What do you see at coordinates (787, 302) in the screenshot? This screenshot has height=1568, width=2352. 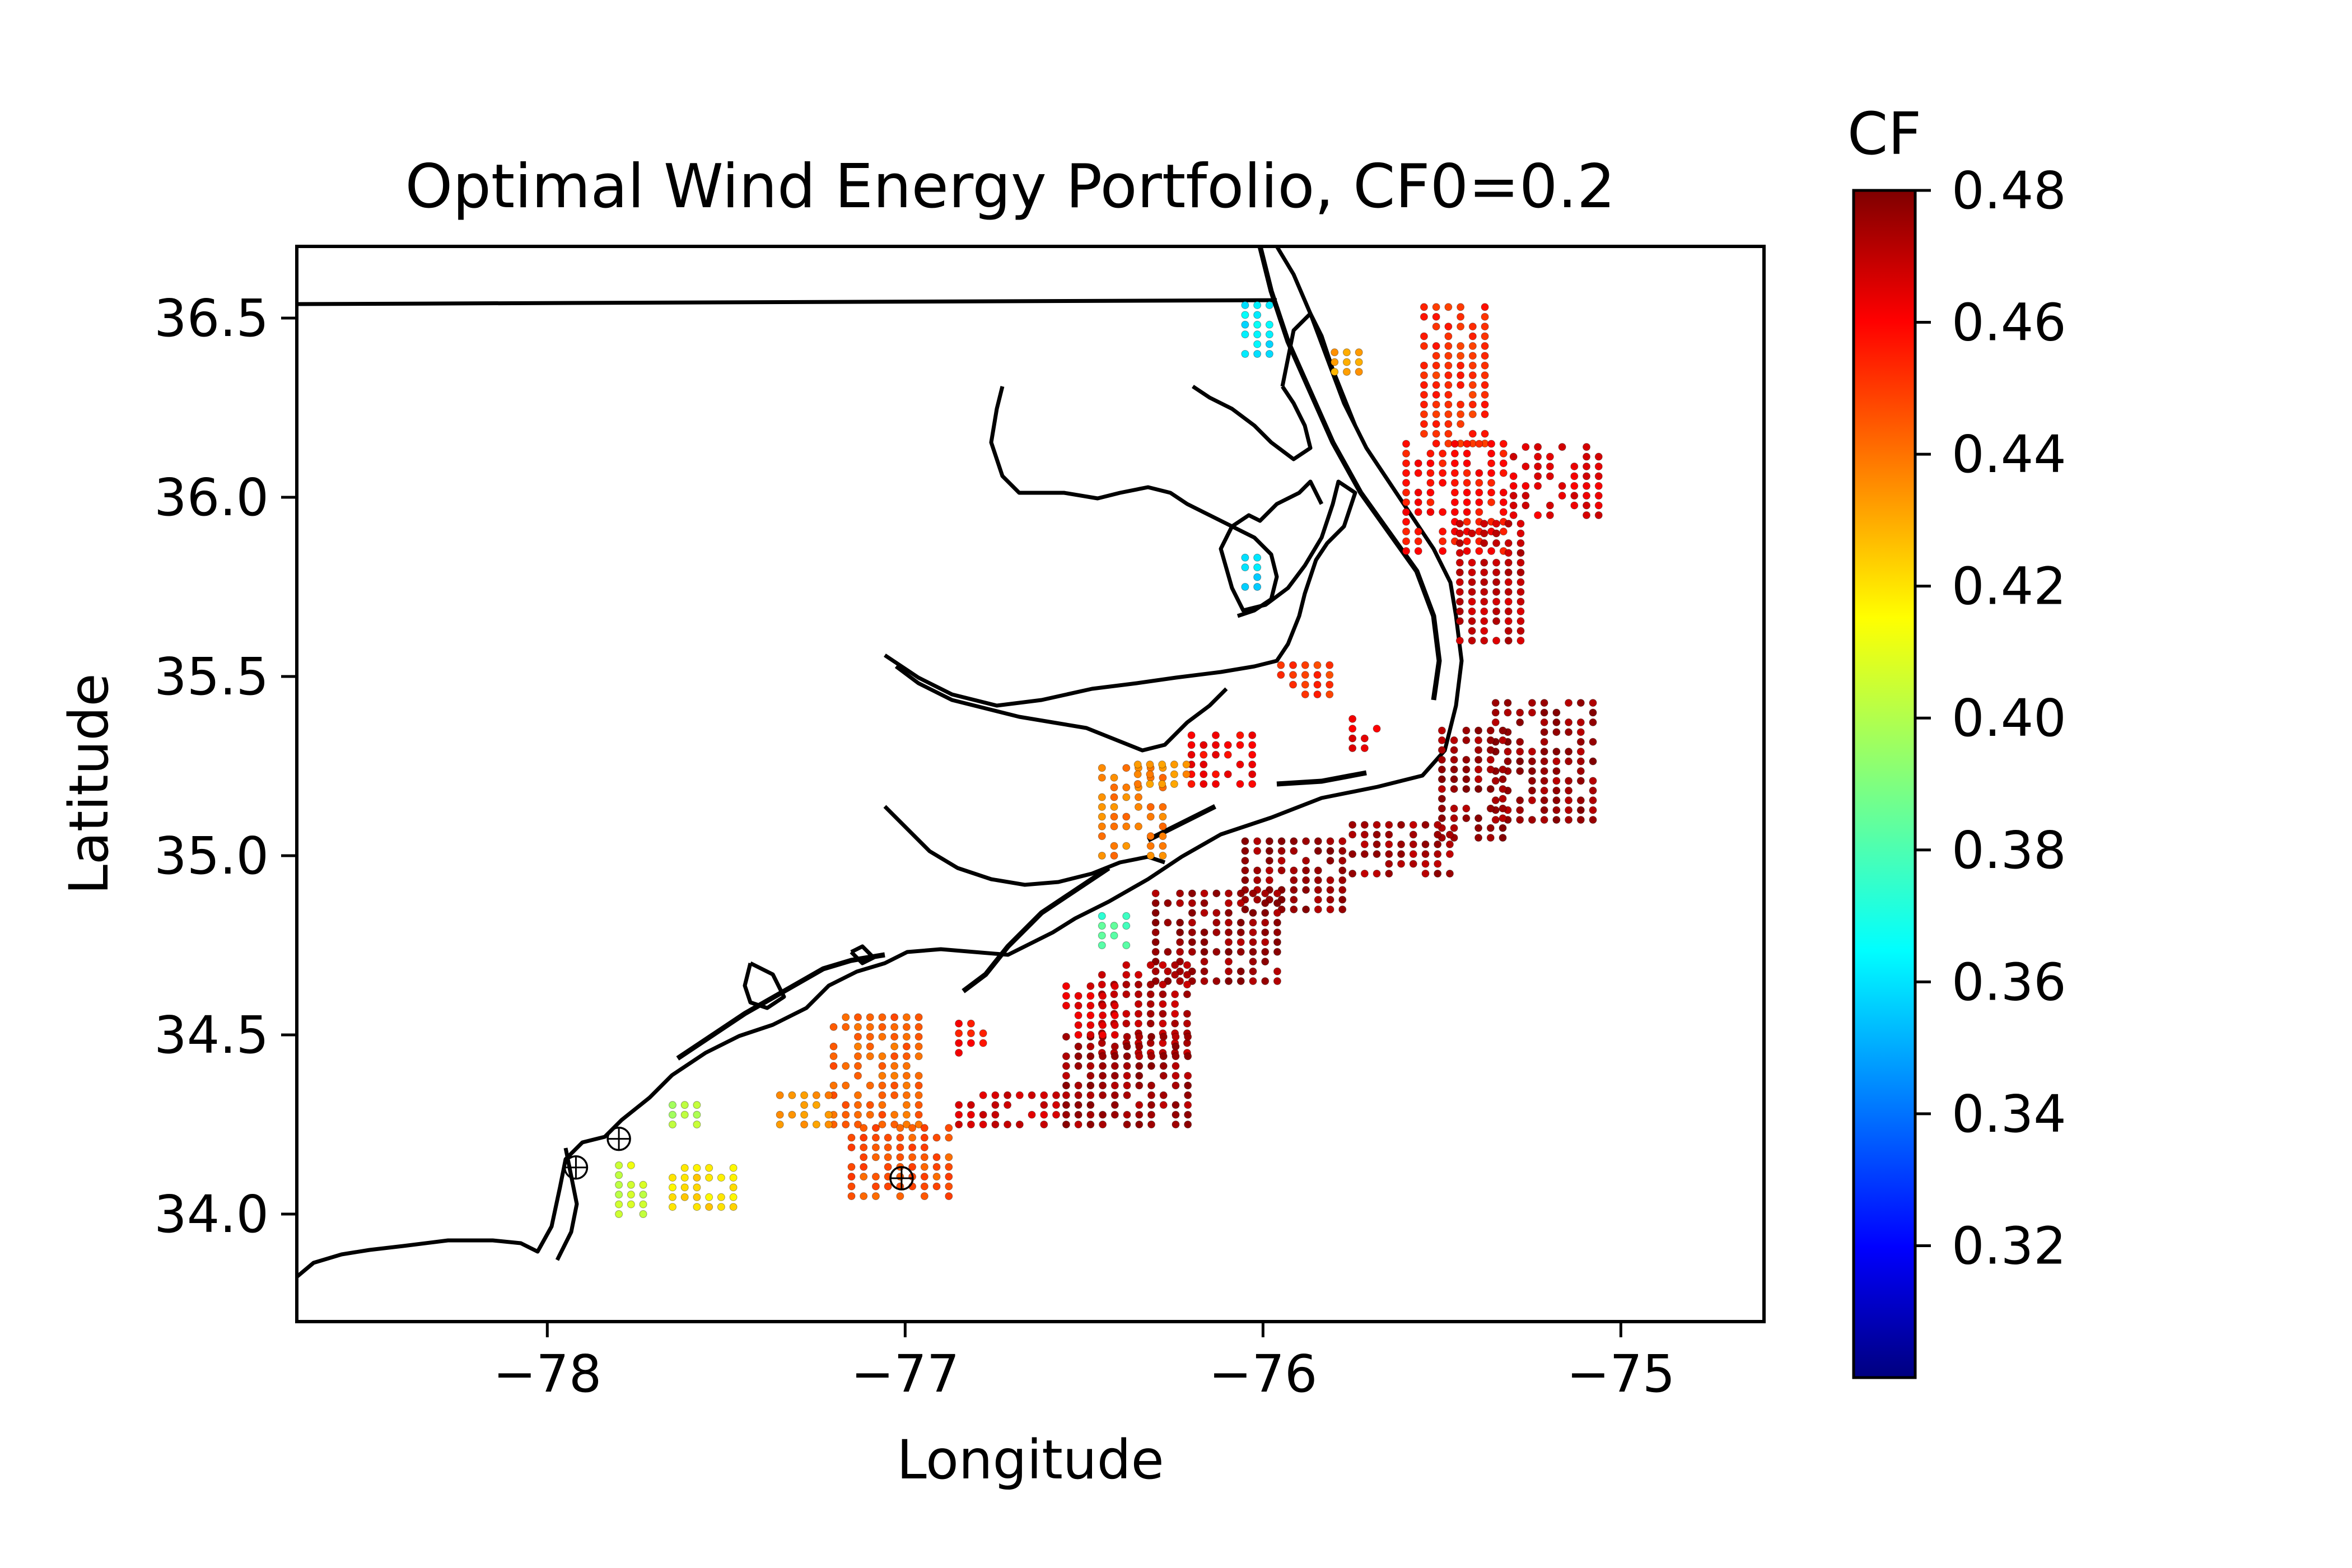 I see `state-border` at bounding box center [787, 302].